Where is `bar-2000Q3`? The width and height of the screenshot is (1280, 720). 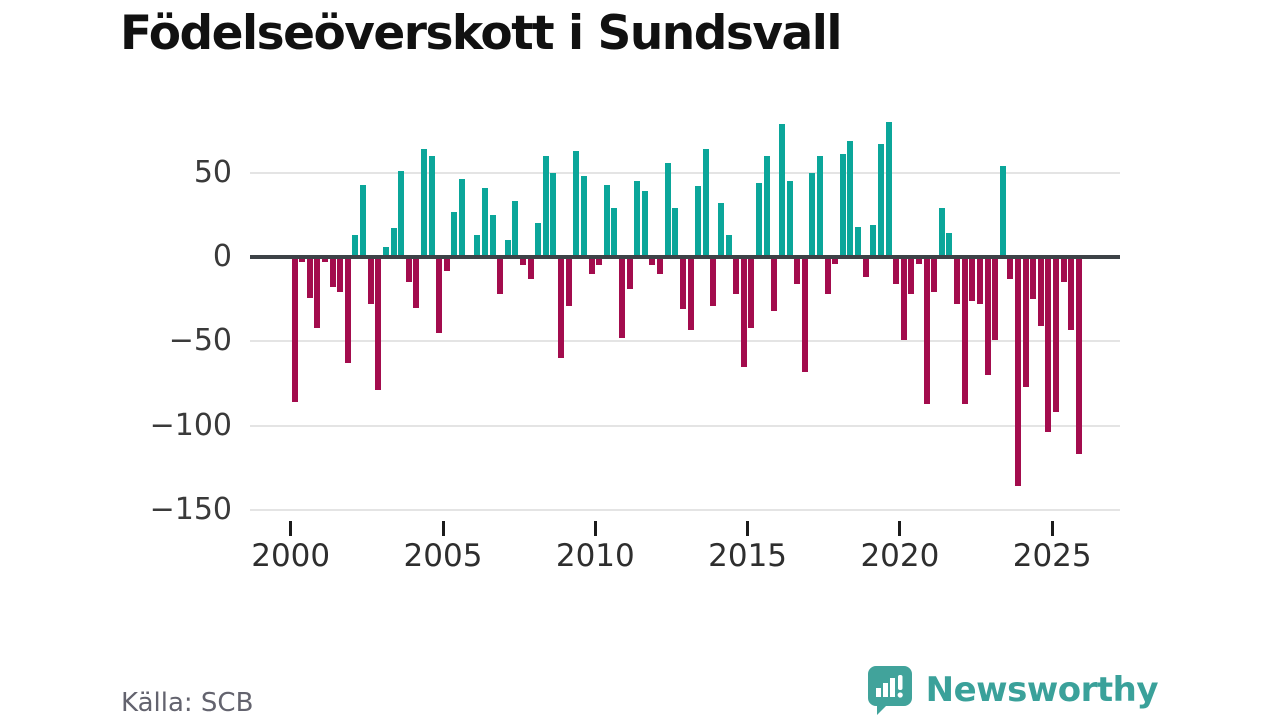 bar-2000Q3 is located at coordinates (309, 277).